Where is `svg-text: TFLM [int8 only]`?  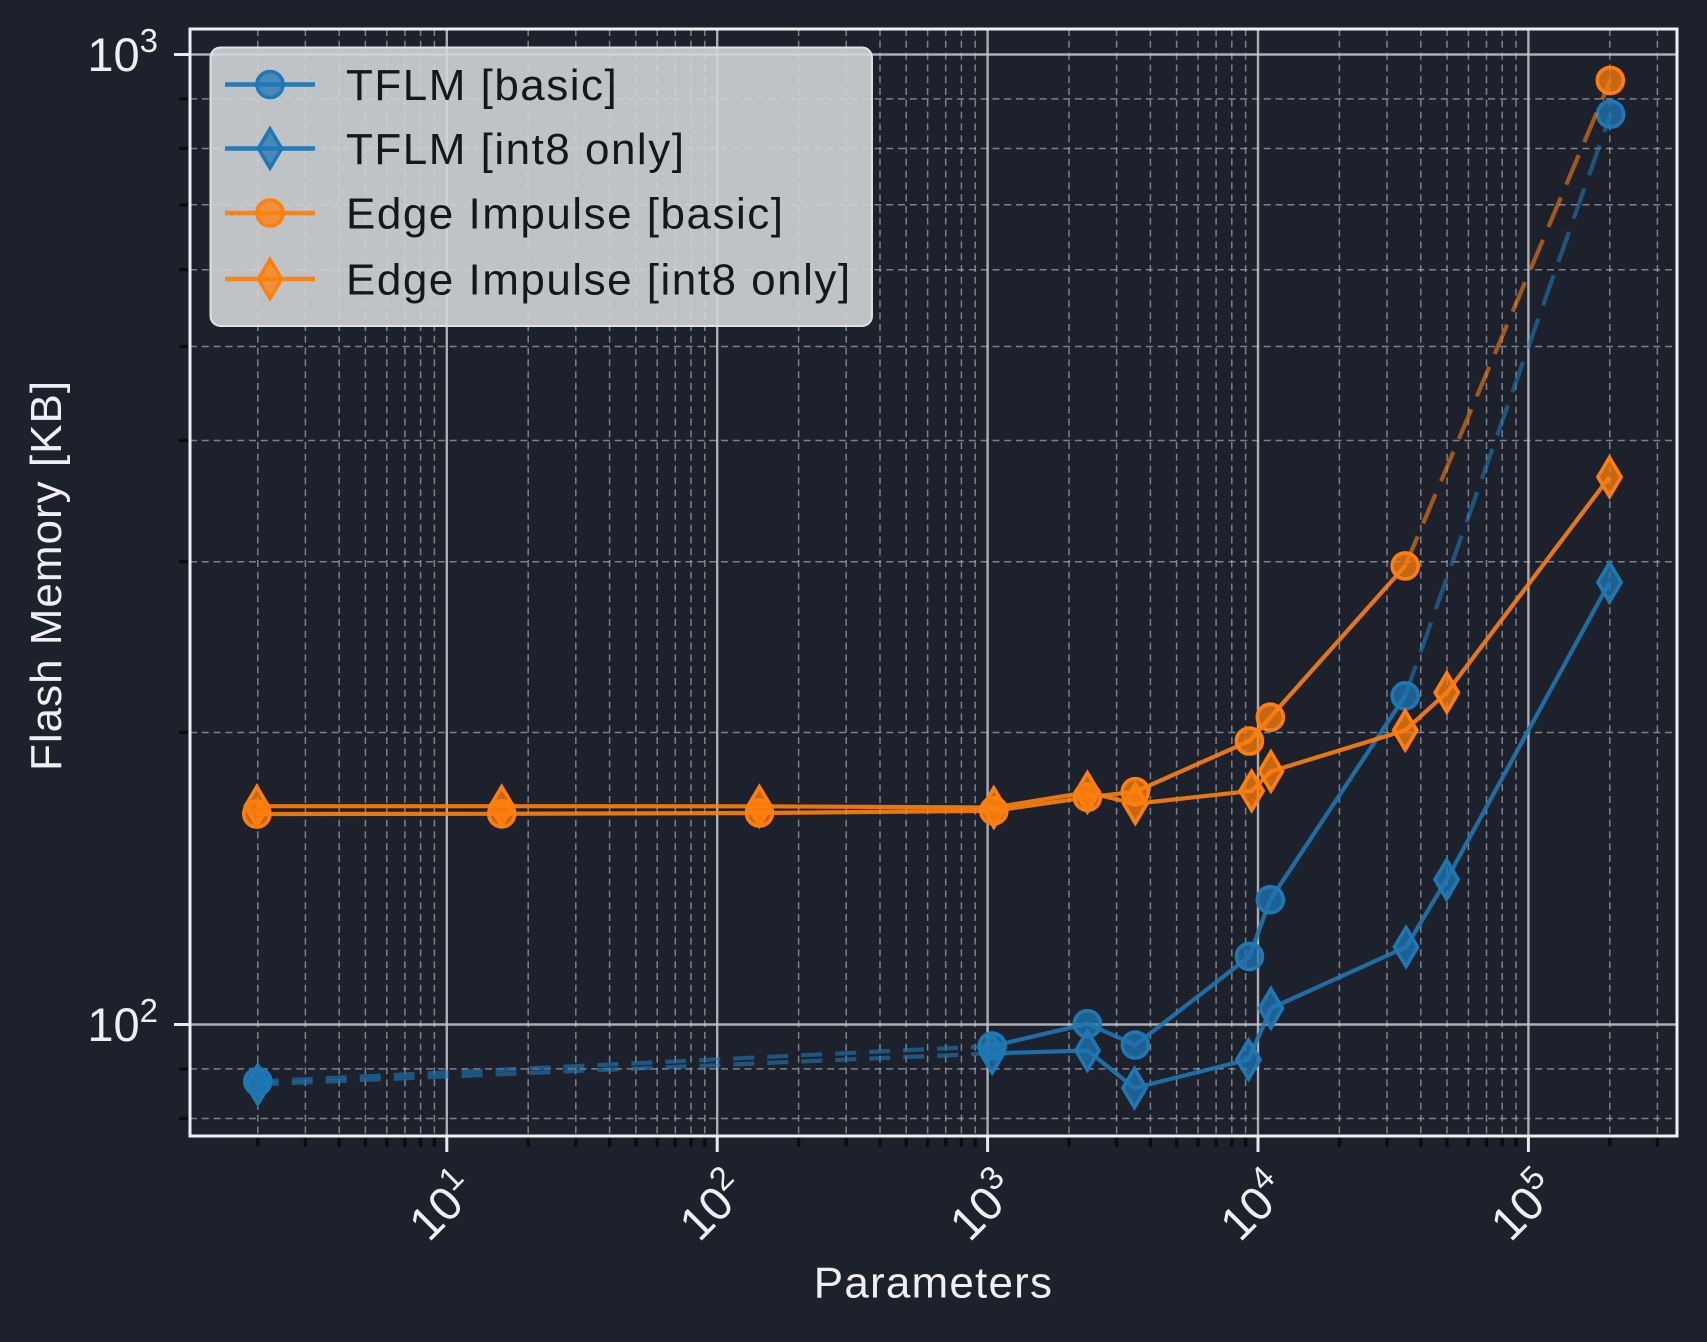
svg-text: TFLM [int8 only] is located at coordinates (515, 149).